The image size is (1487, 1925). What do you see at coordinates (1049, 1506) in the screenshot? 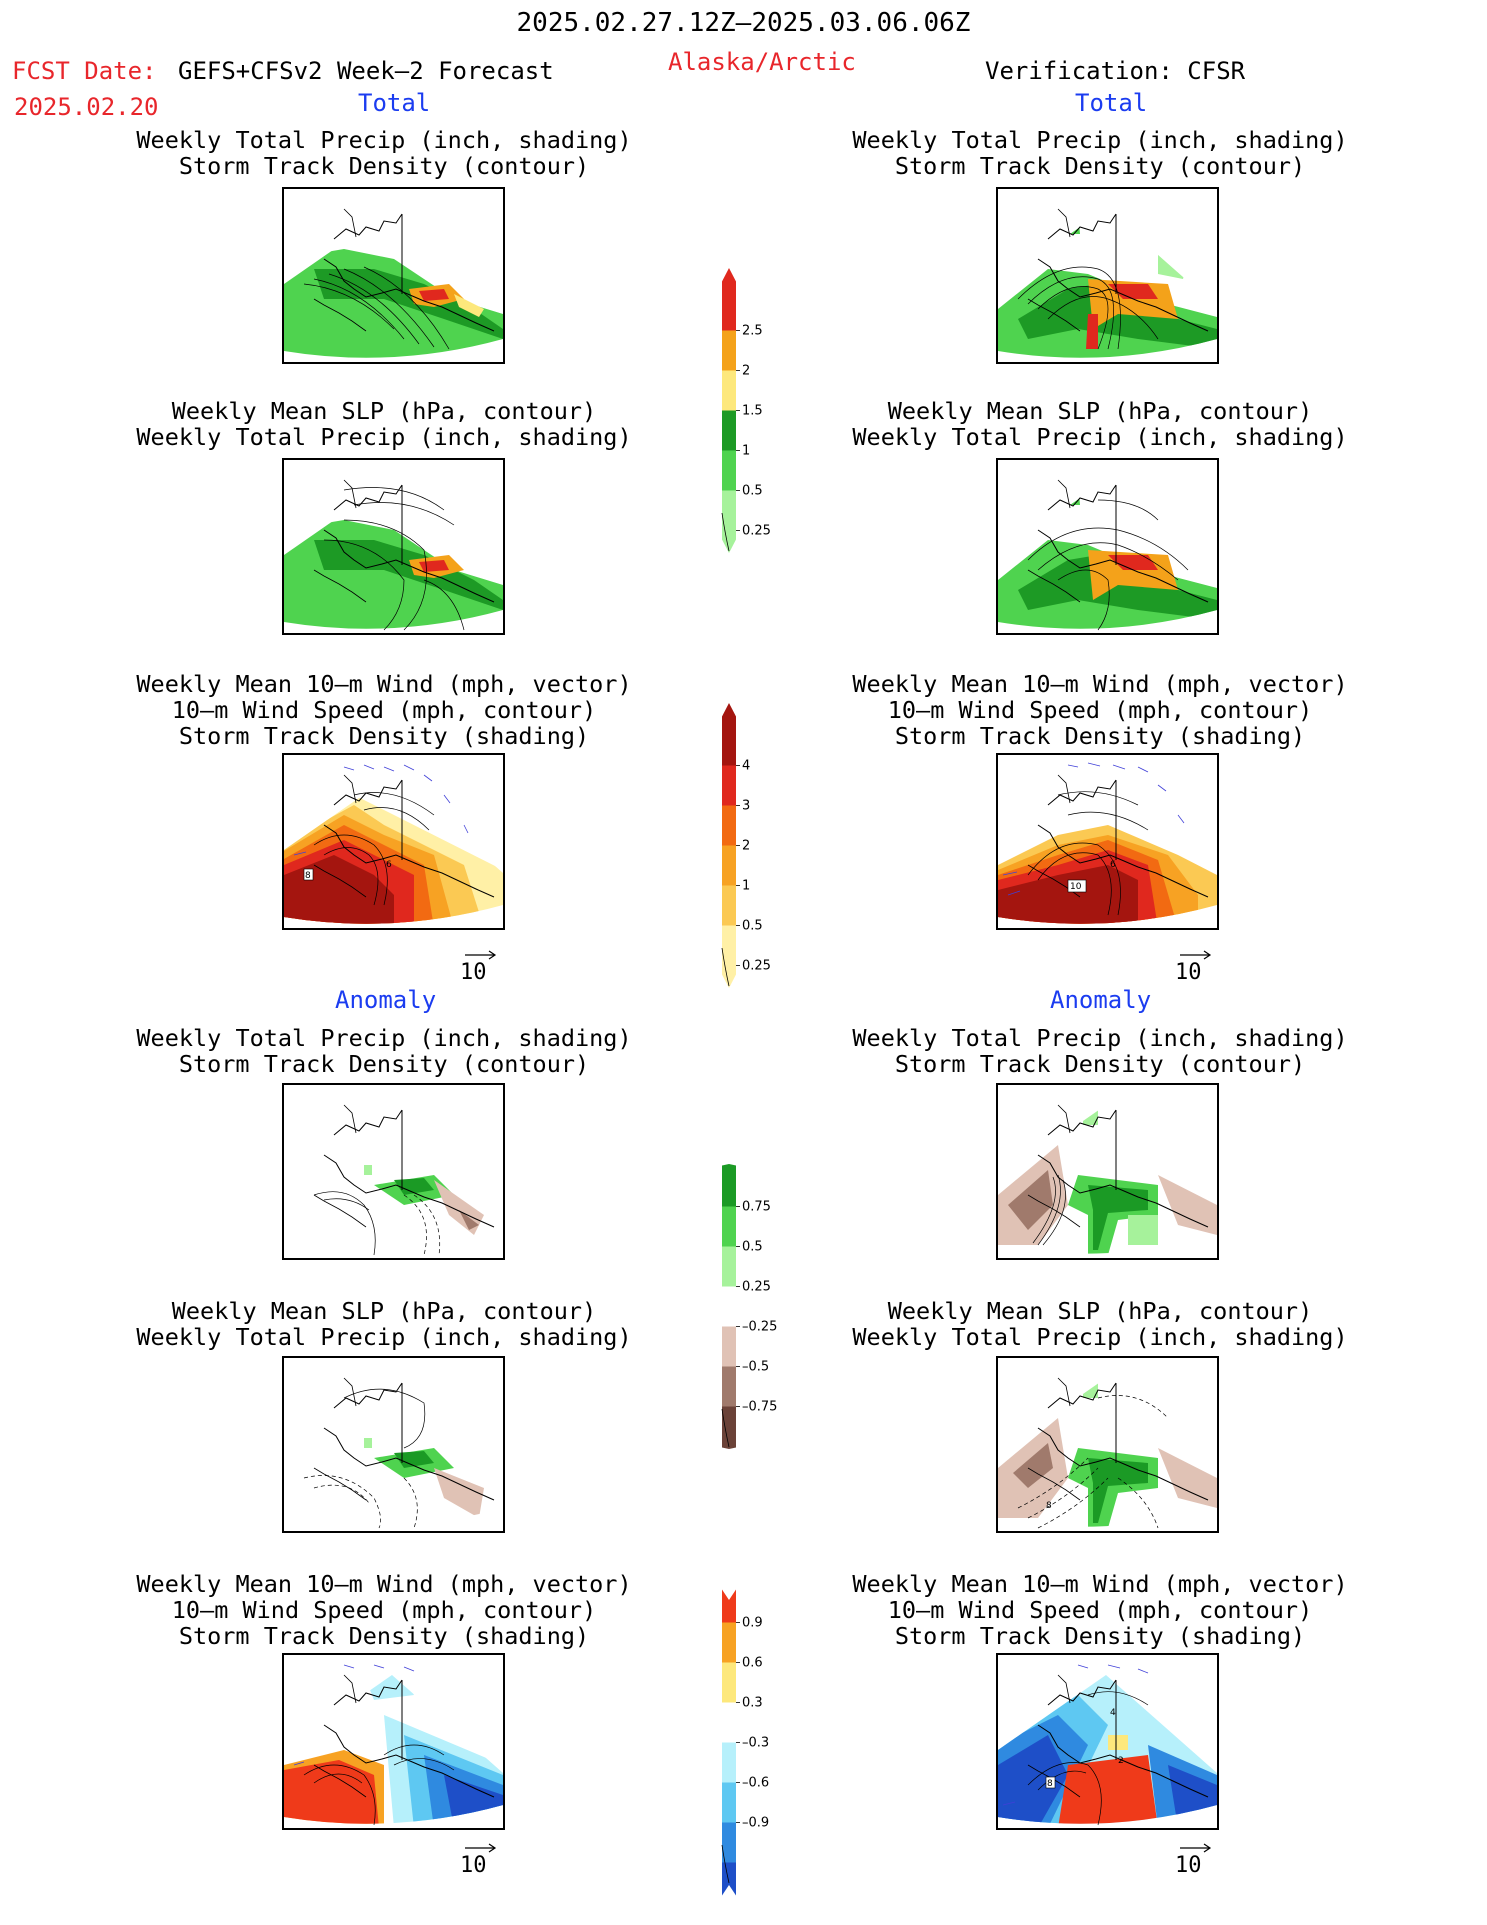
I see `label-anom-slp-right: 8` at bounding box center [1049, 1506].